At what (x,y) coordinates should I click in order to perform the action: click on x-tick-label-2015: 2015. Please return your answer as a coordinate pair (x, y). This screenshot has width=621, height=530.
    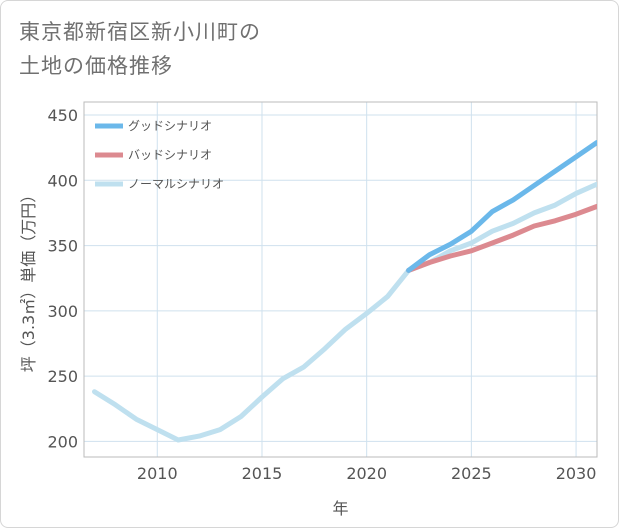
    Looking at the image, I should click on (262, 473).